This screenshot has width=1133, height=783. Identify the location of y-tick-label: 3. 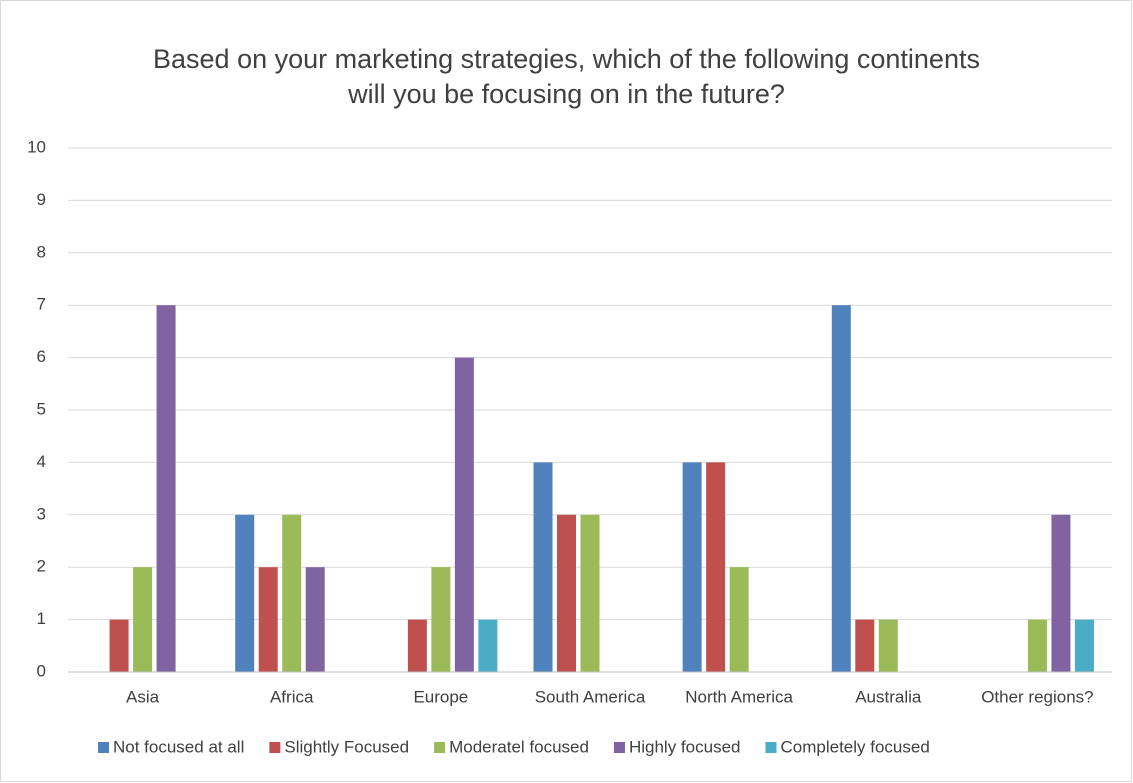
(41, 513).